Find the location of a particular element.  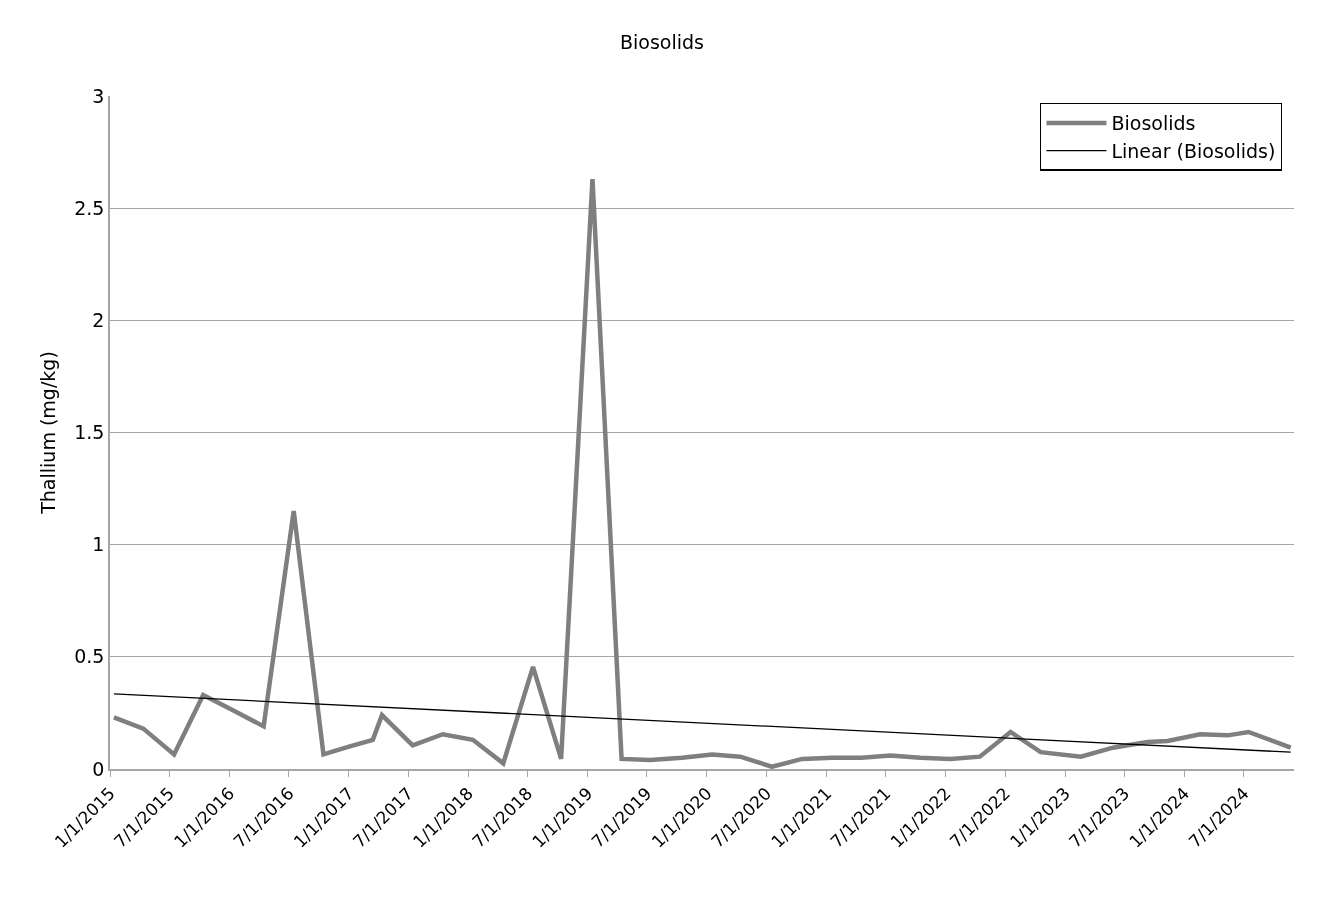

y-tick-label: 2.5 is located at coordinates (89, 207).